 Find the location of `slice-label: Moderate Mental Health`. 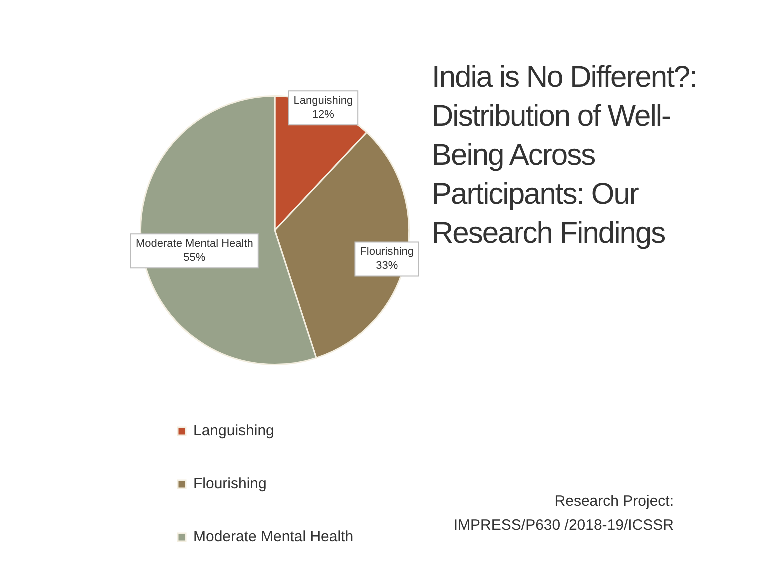

slice-label: Moderate Mental Health is located at coordinates (195, 244).